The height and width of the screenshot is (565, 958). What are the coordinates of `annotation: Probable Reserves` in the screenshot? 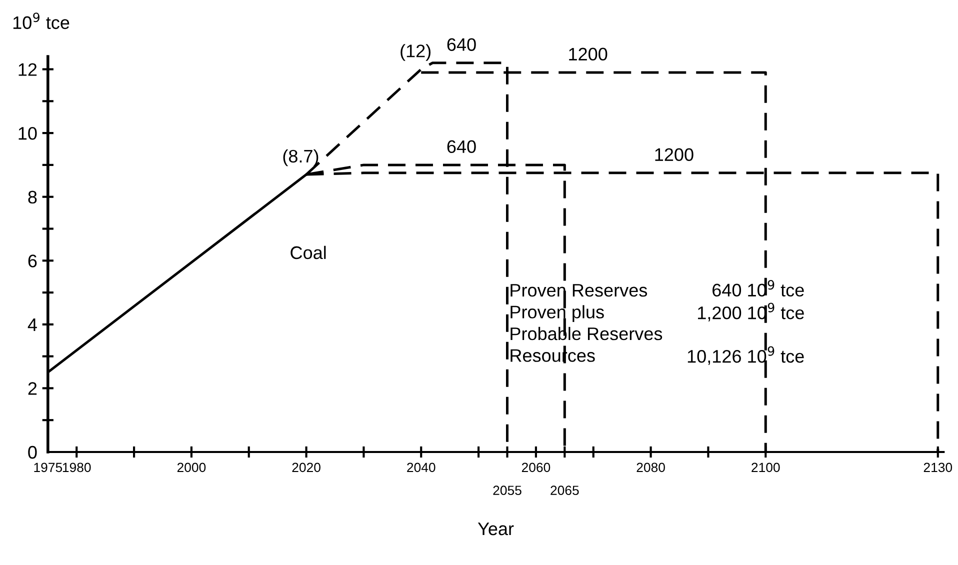 It's located at (586, 333).